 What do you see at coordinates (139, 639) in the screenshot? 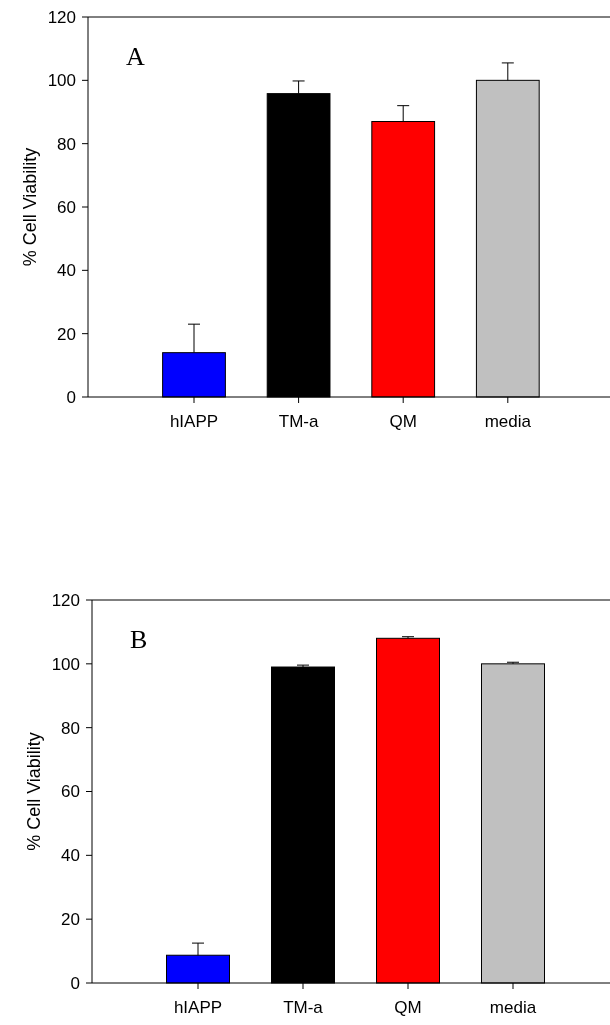
I see `annotation: B` at bounding box center [139, 639].